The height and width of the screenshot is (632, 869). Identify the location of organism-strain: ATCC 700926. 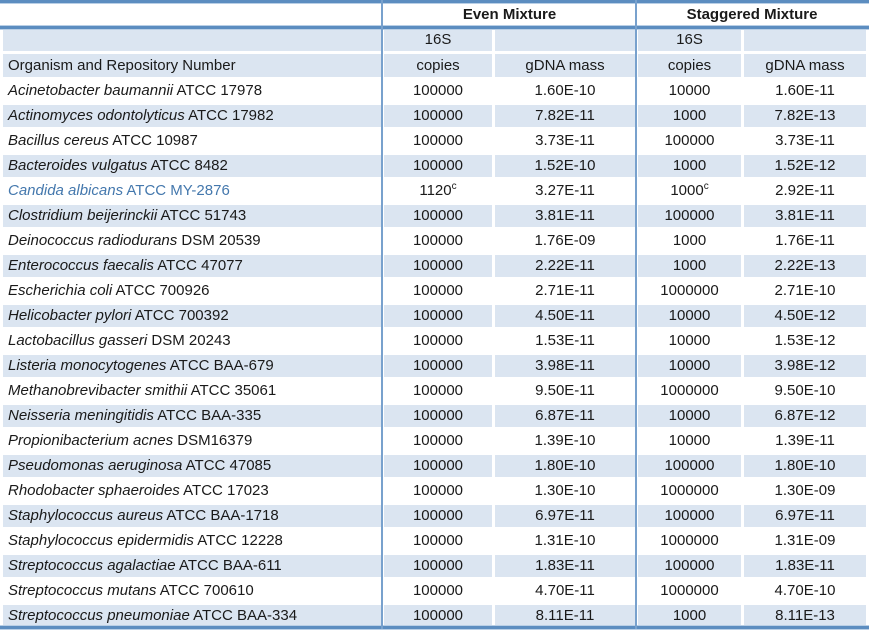
(161, 290).